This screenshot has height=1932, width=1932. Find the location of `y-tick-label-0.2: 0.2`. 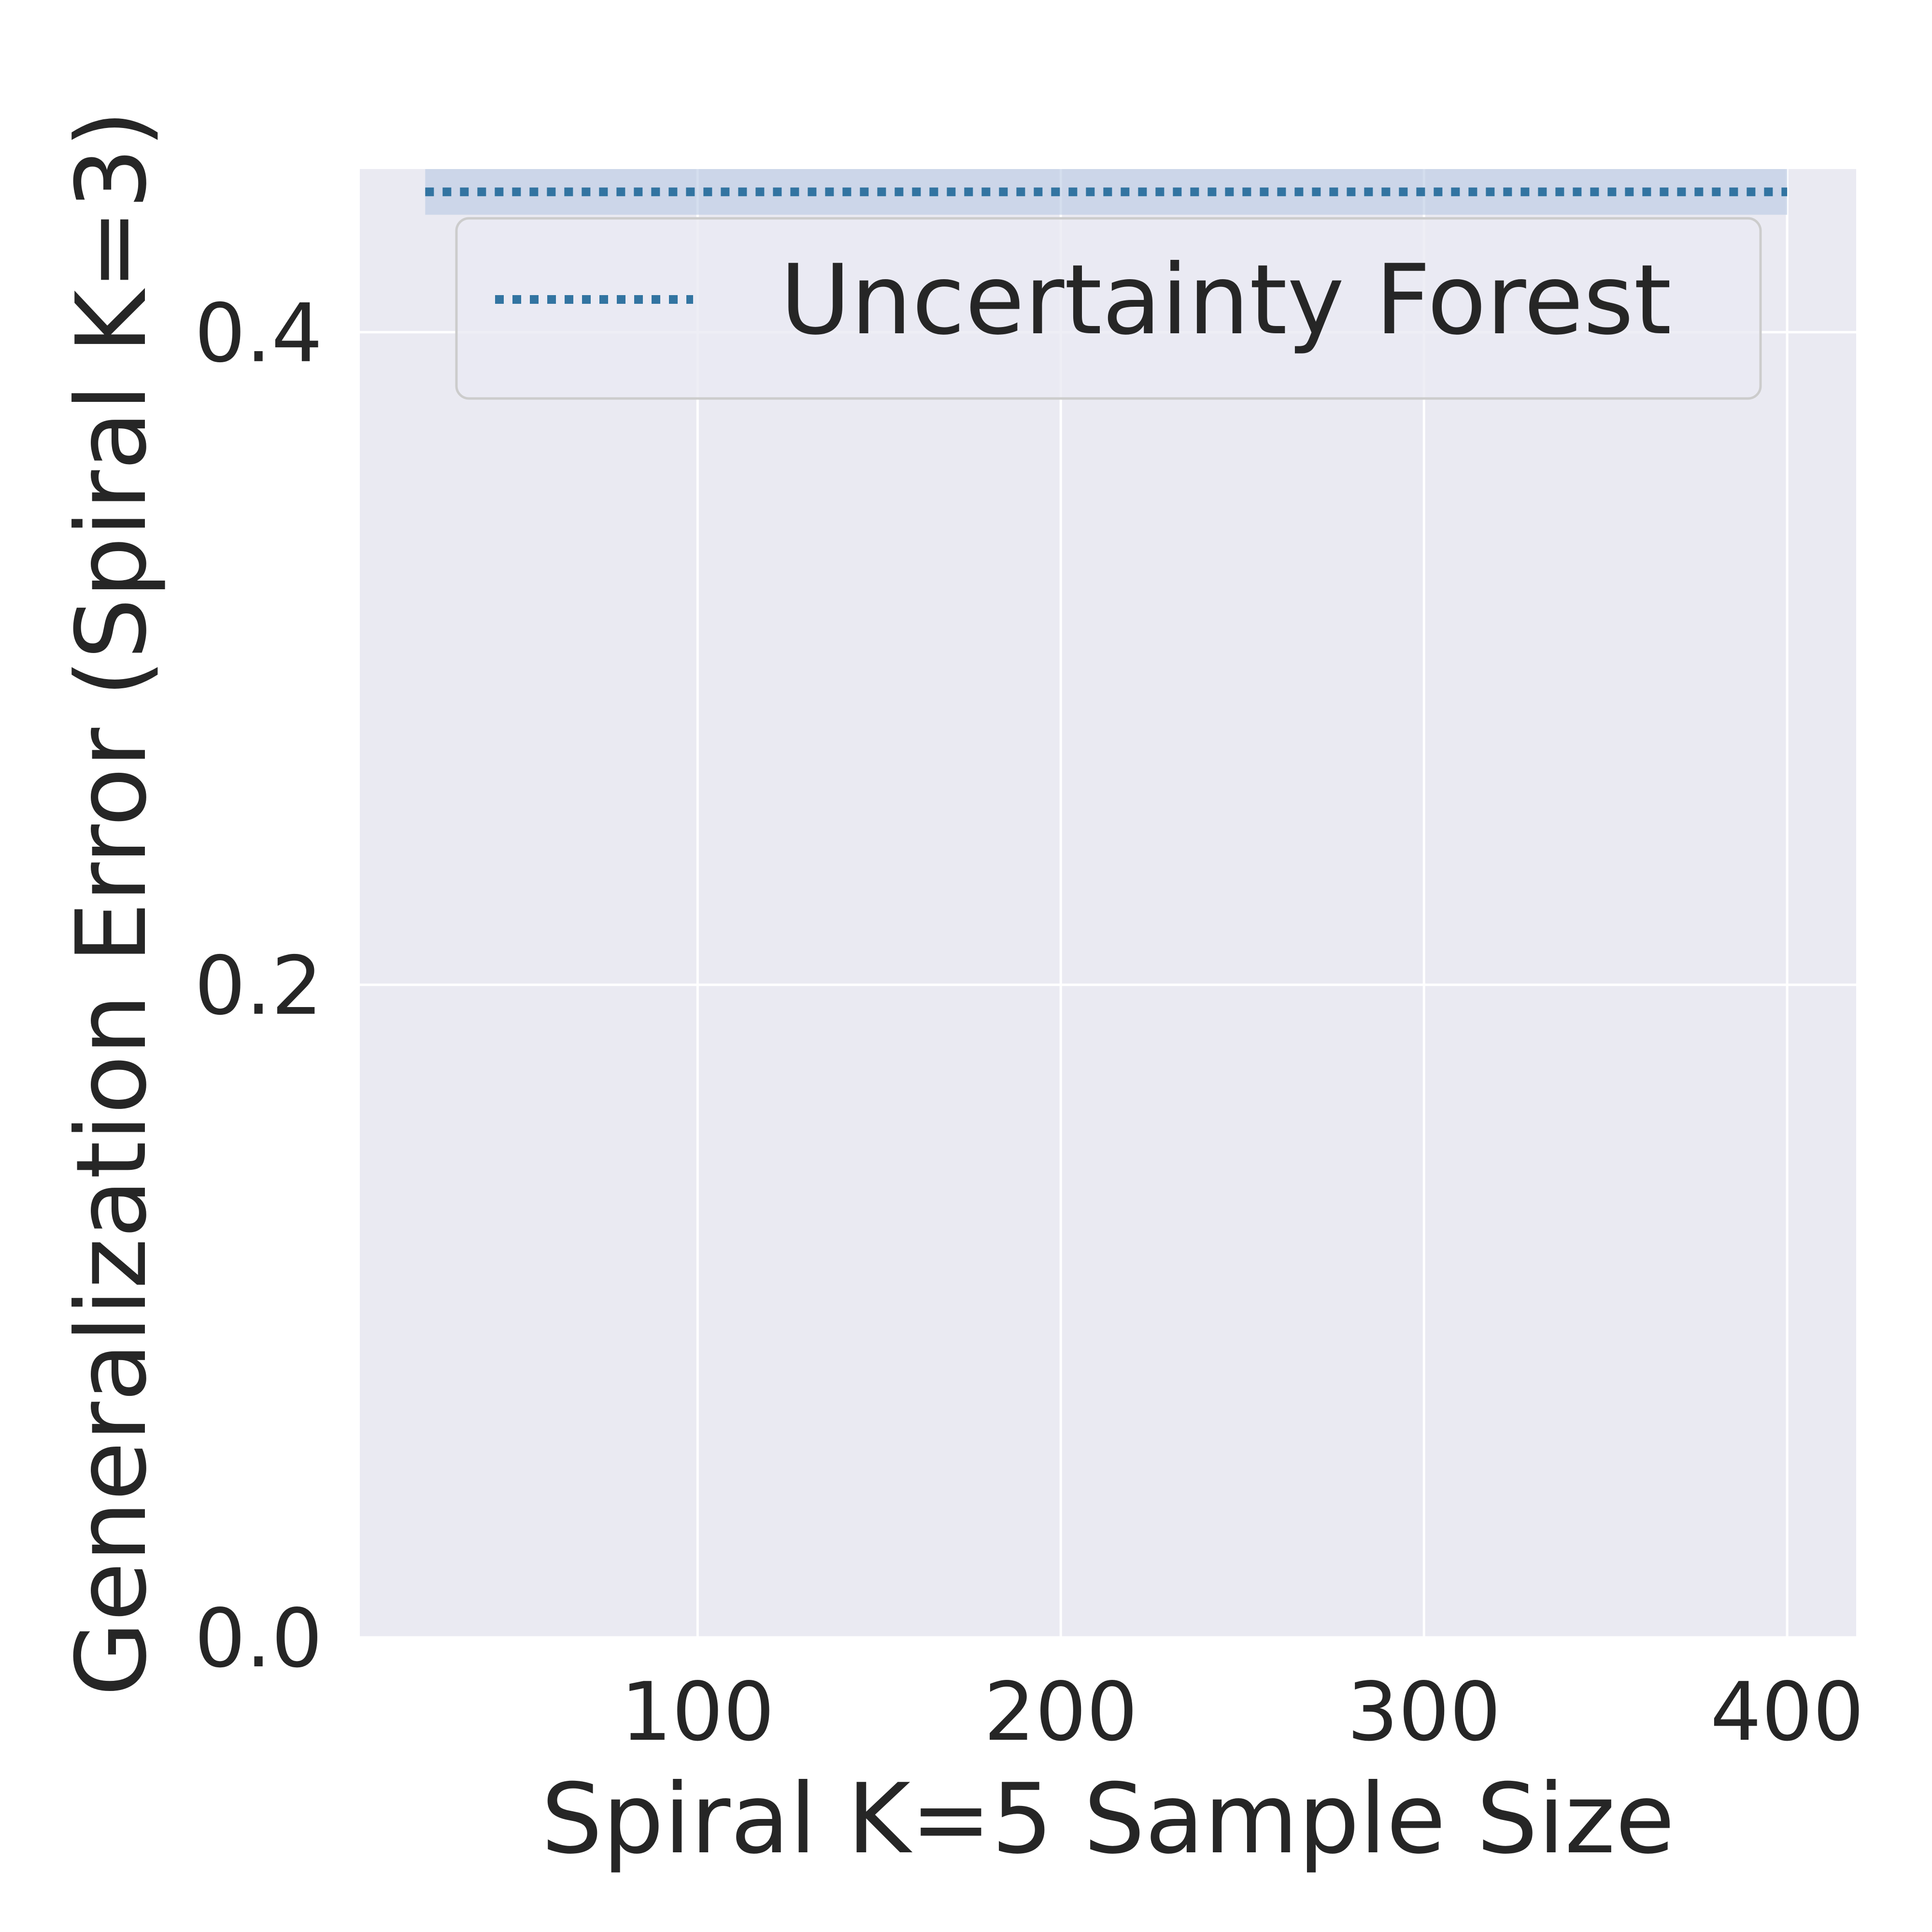

y-tick-label-0.2: 0.2 is located at coordinates (258, 986).